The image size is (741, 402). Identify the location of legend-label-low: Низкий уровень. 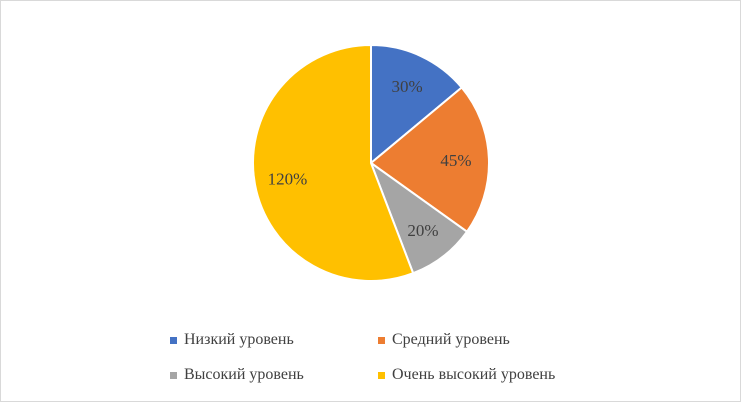
(239, 339).